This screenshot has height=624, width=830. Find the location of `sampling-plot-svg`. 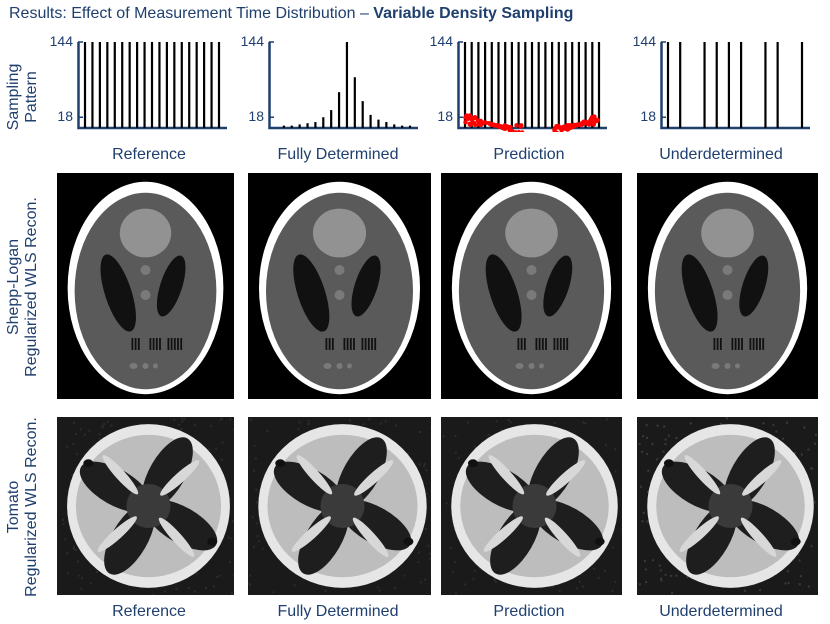

sampling-plot-svg is located at coordinates (152, 84).